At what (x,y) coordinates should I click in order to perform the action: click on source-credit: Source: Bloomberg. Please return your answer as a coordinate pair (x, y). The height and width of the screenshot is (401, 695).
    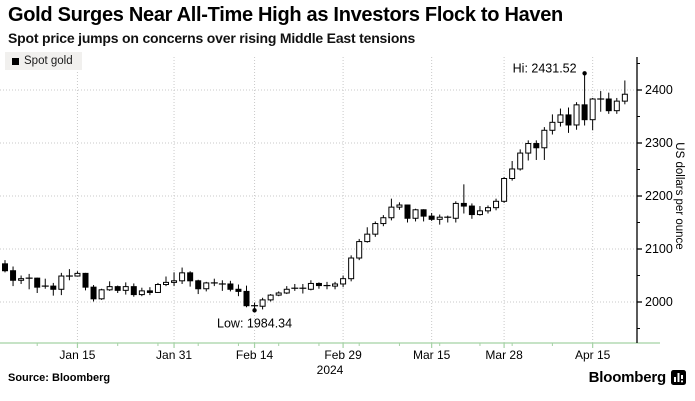
    Looking at the image, I should click on (59, 378).